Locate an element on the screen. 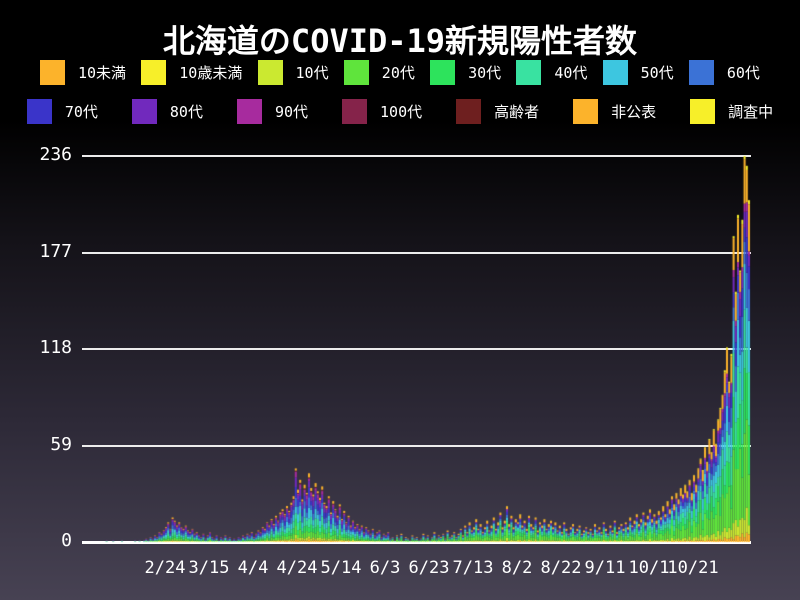 Image resolution: width=800 pixels, height=600 pixels. x-axis-tick-label: 4/4 is located at coordinates (253, 568).